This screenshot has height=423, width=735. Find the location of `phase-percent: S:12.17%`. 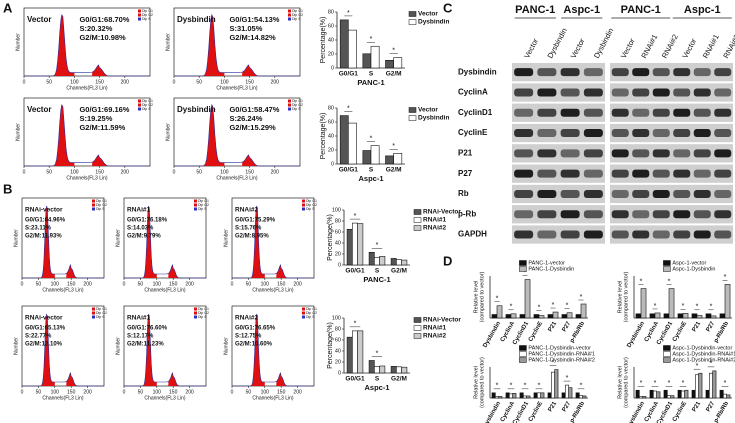

phase-percent: S:12.17% is located at coordinates (140, 337).